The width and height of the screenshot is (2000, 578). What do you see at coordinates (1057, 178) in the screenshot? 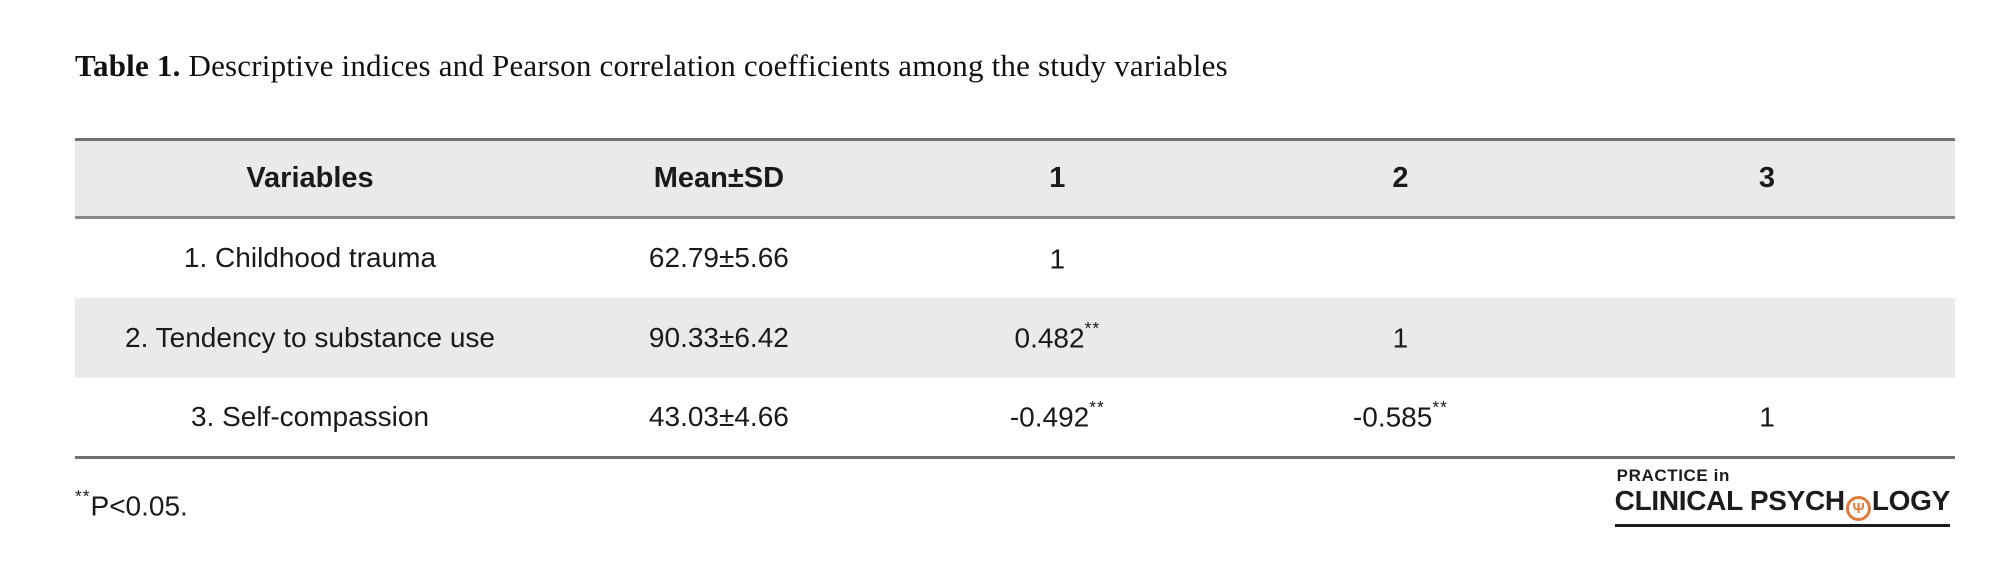
I see `header-col-1: 1` at bounding box center [1057, 178].